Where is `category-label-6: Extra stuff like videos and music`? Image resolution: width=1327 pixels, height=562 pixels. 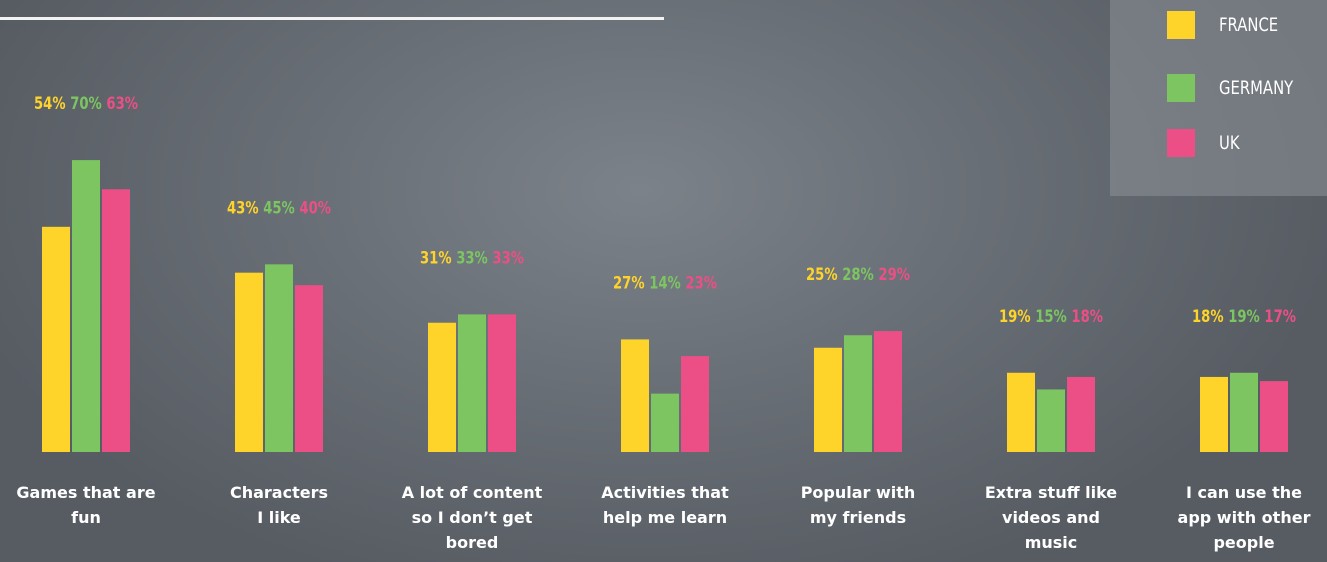 category-label-6: Extra stuff like videos and music is located at coordinates (1051, 517).